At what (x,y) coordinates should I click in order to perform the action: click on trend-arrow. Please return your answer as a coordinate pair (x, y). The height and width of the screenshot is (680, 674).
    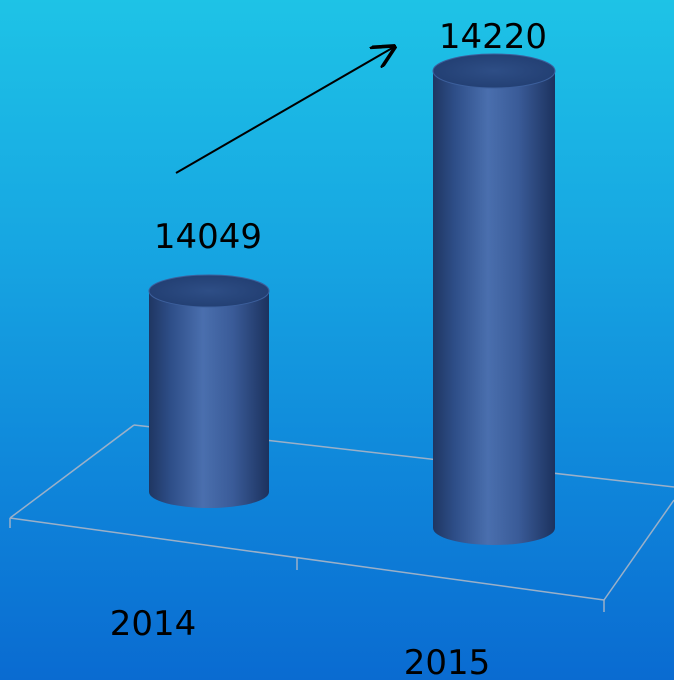
    Looking at the image, I should click on (284, 110).